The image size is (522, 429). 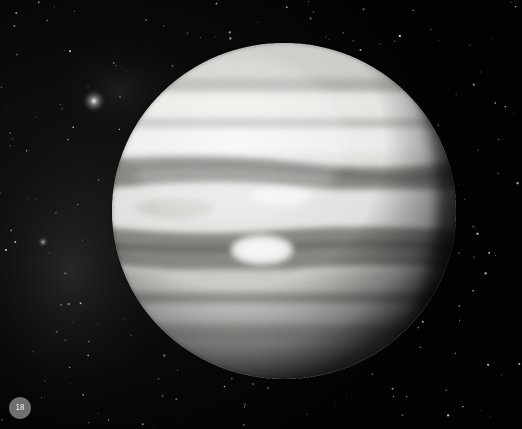 What do you see at coordinates (20, 408) in the screenshot?
I see `page-number-badge: 18` at bounding box center [20, 408].